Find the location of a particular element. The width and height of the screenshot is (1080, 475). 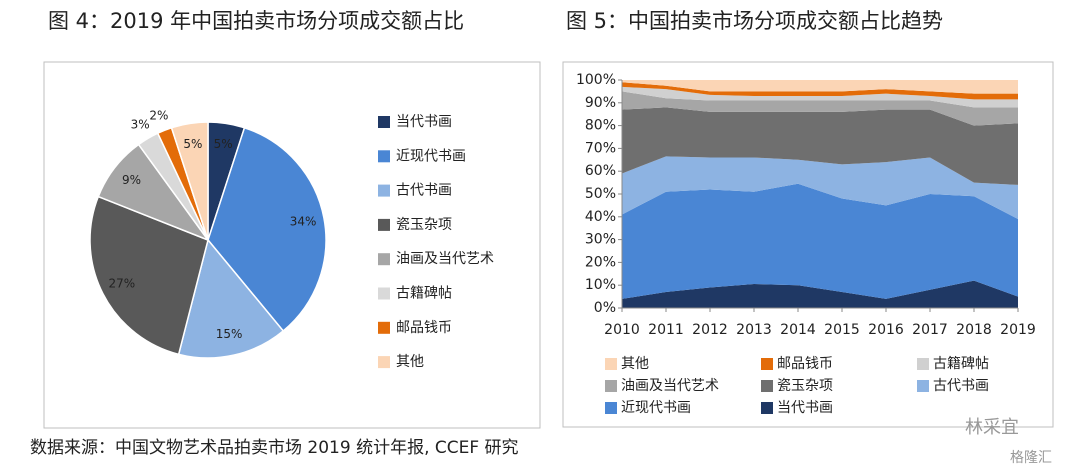

x-tick-label: 2017 is located at coordinates (930, 330).